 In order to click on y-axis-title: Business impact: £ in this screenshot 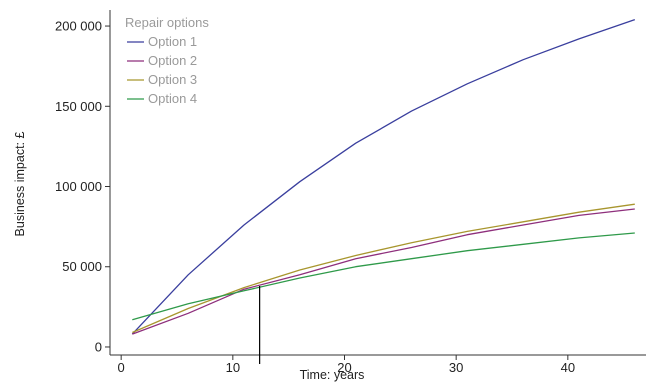, I will do `click(20, 184)`.